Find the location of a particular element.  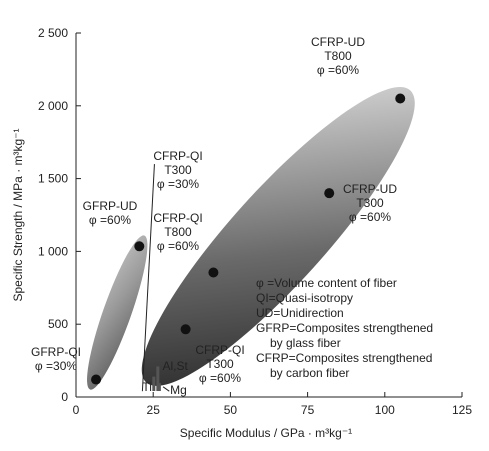

y-ticks: 0 500 1 000 1 500 2 000 2 500 is located at coordinates (59, 215).